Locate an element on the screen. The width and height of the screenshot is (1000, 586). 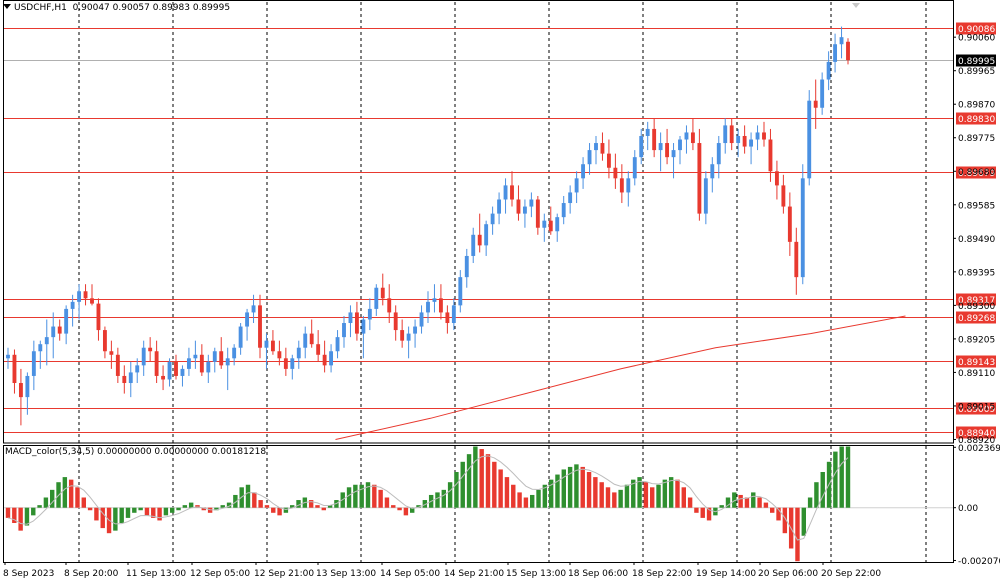
time-axis-label: 14 Sep 21:00 is located at coordinates (474, 574).